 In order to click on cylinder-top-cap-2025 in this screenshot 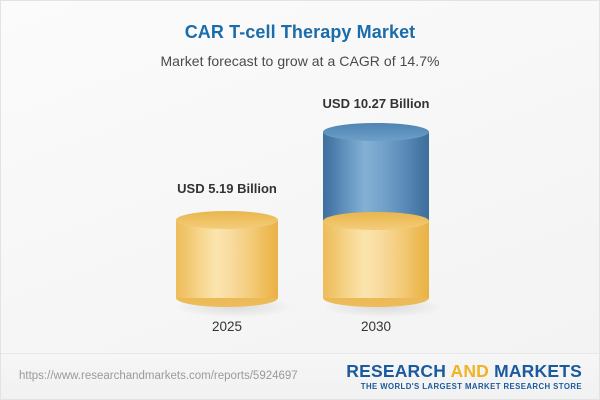, I will do `click(227, 220)`.